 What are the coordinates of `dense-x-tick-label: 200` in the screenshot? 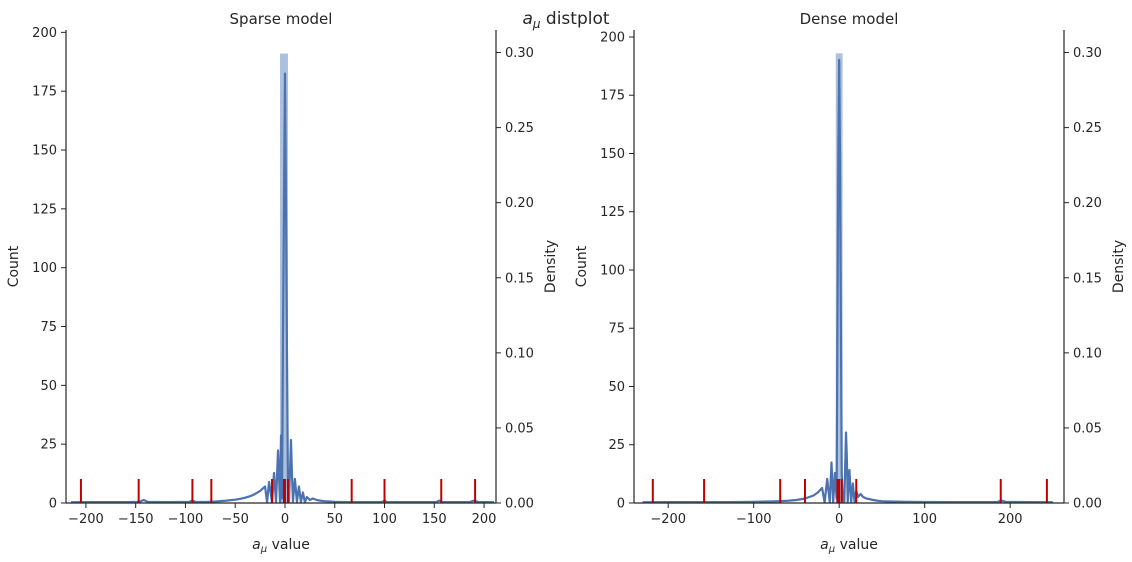 It's located at (1010, 519).